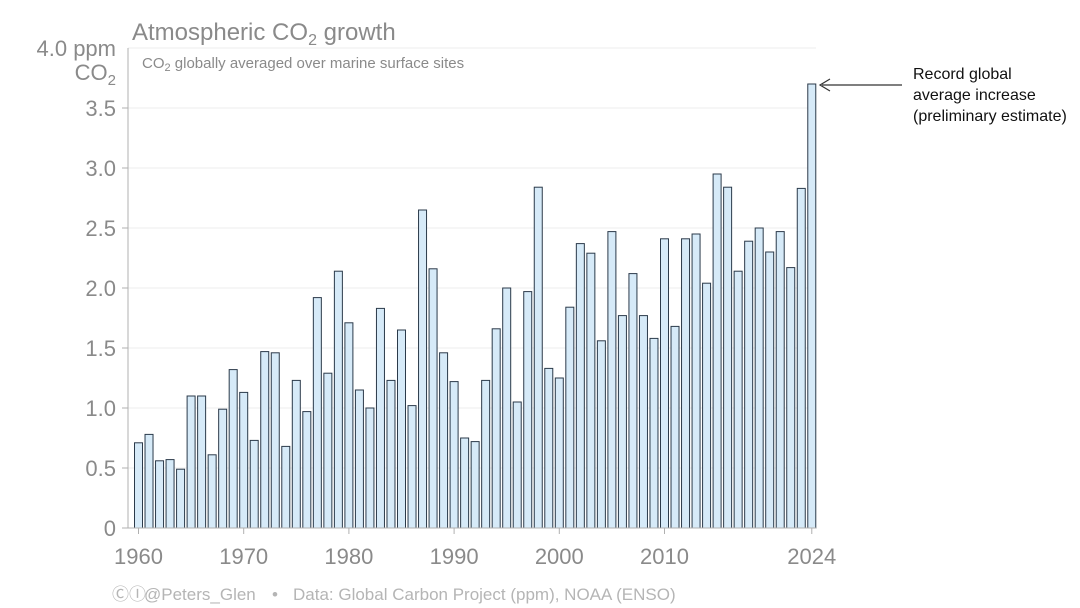 The height and width of the screenshot is (608, 1080). Describe the element at coordinates (486, 454) in the screenshot. I see `bar-1993` at that location.